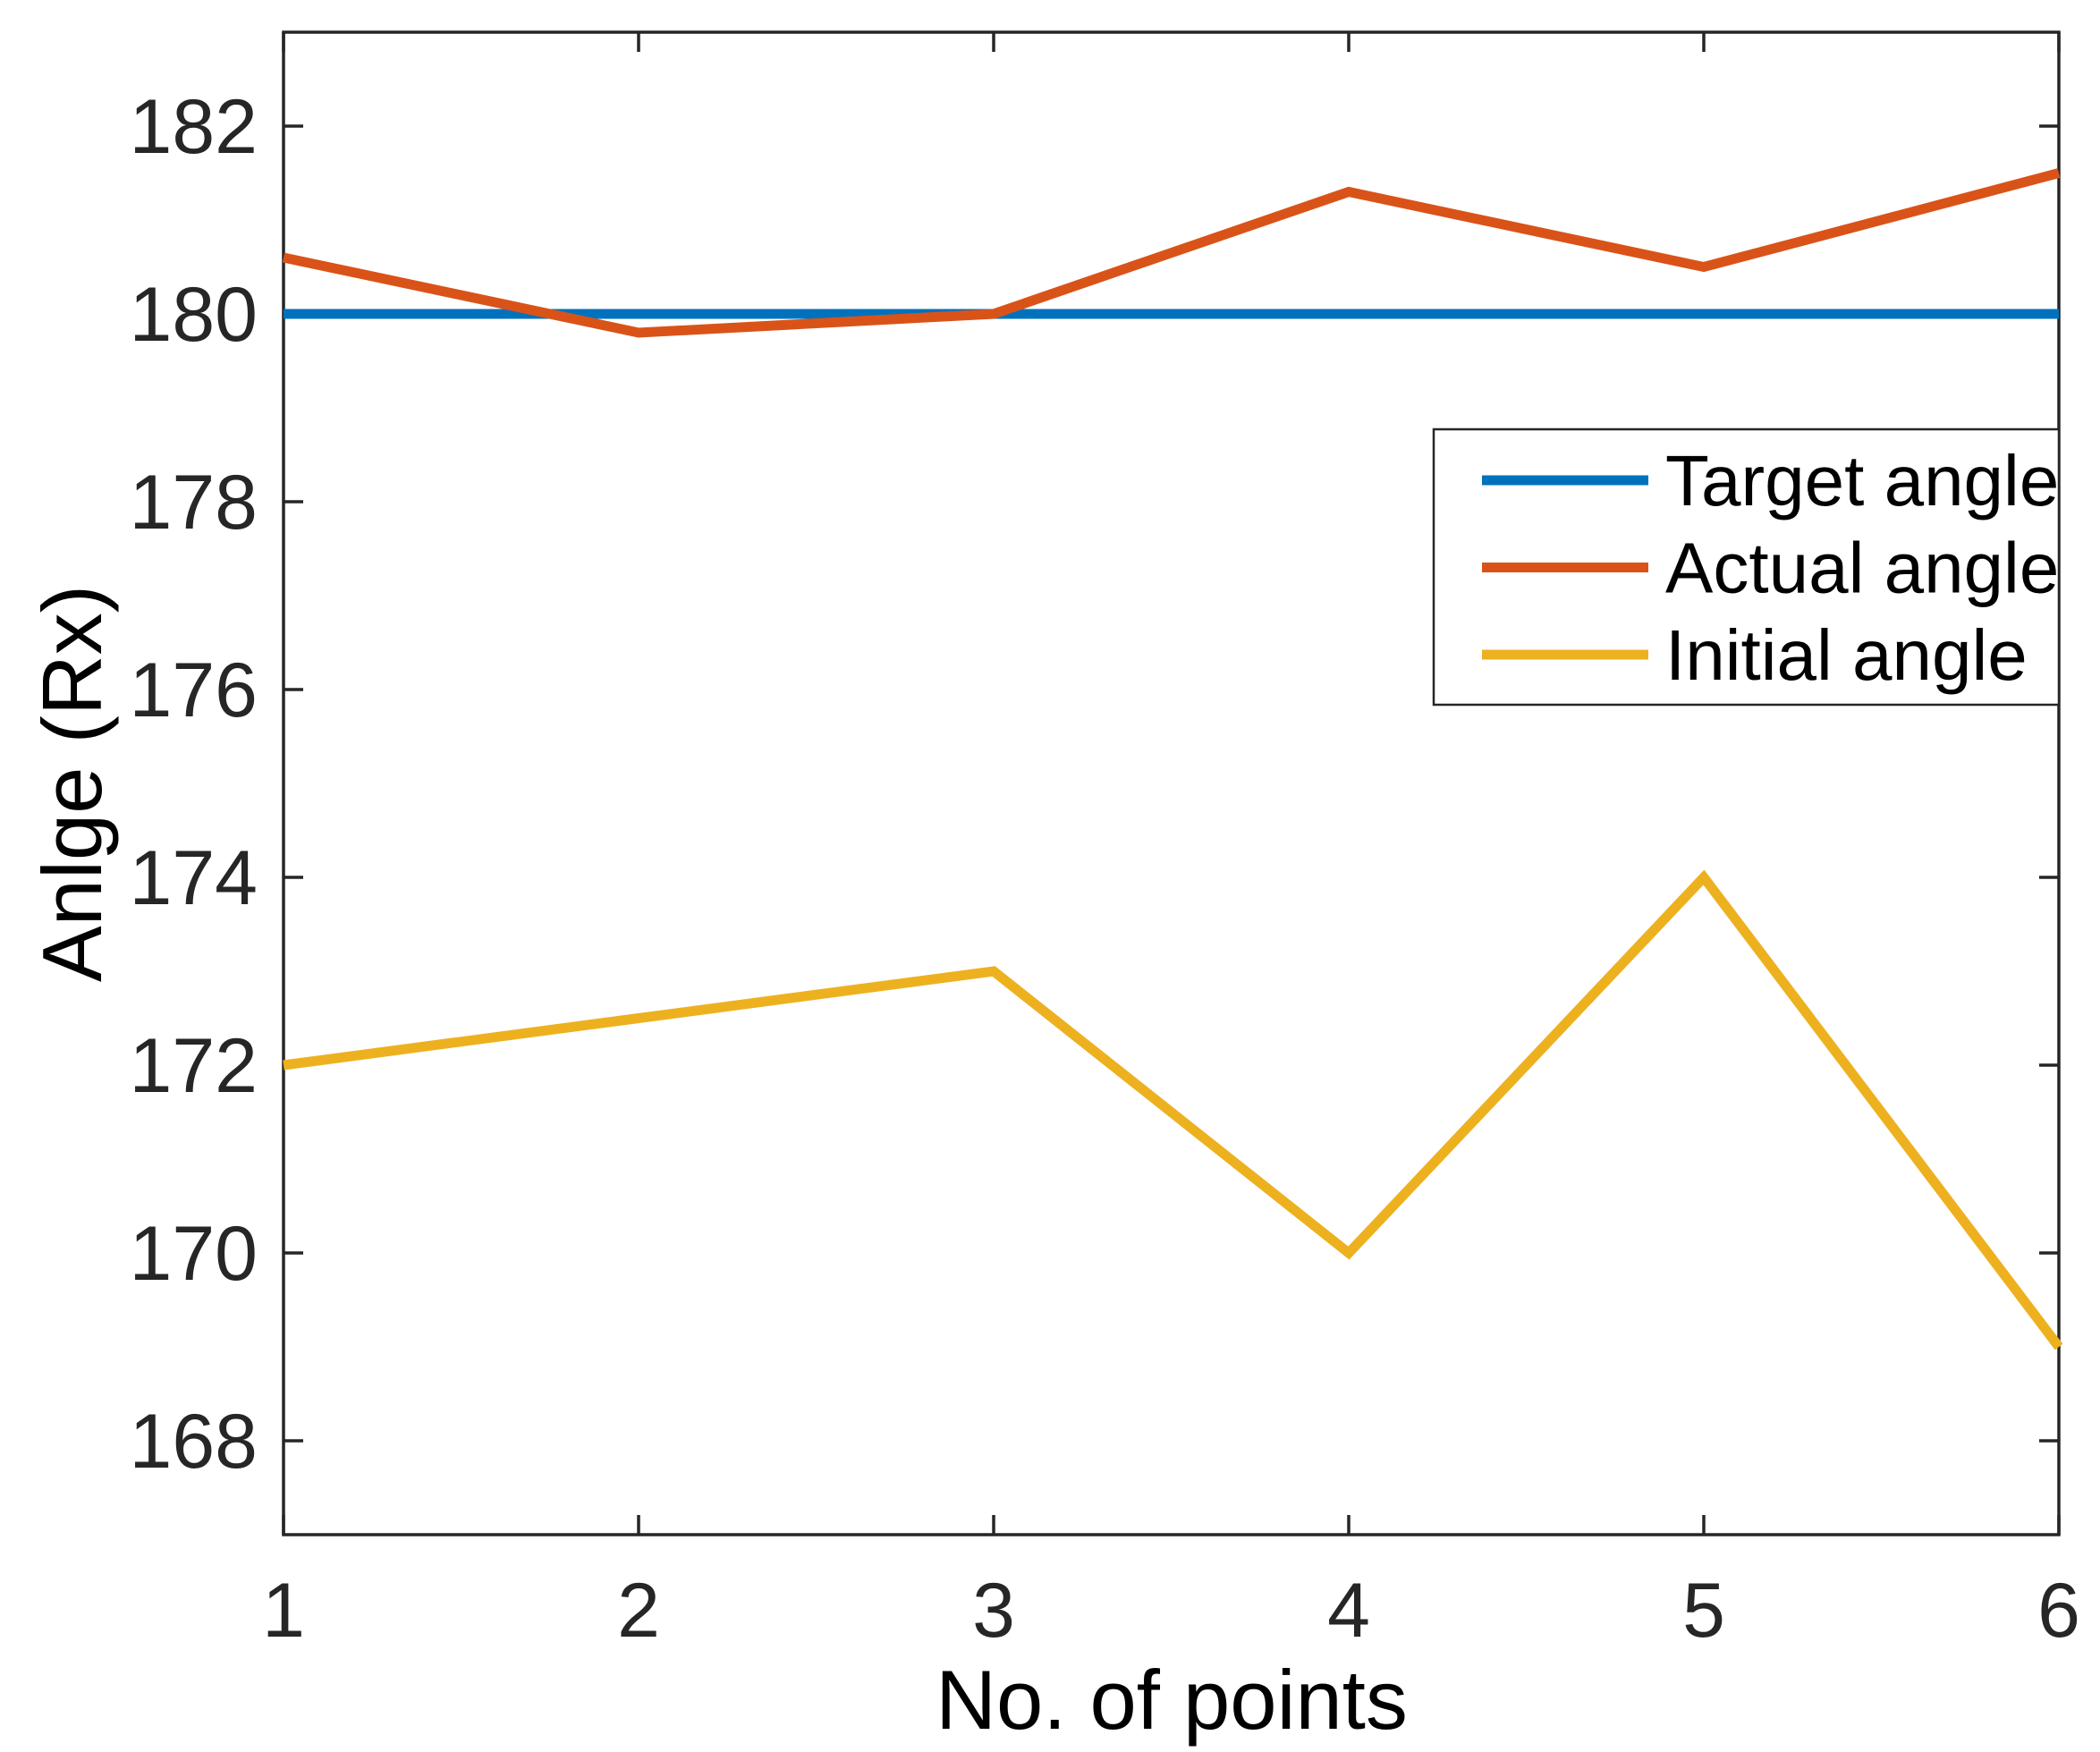 The image size is (2100, 1752). I want to click on y-axis-label: Anlge (Rx), so click(72, 783).